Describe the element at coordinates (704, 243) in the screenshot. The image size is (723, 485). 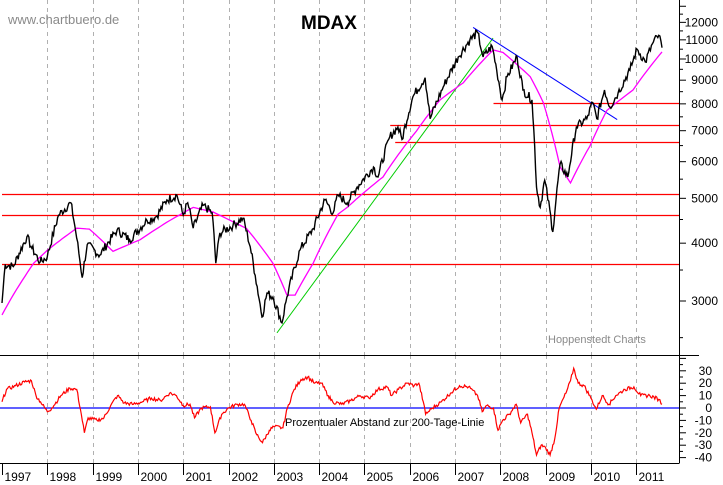
I see `price-tick-label: 4000` at that location.